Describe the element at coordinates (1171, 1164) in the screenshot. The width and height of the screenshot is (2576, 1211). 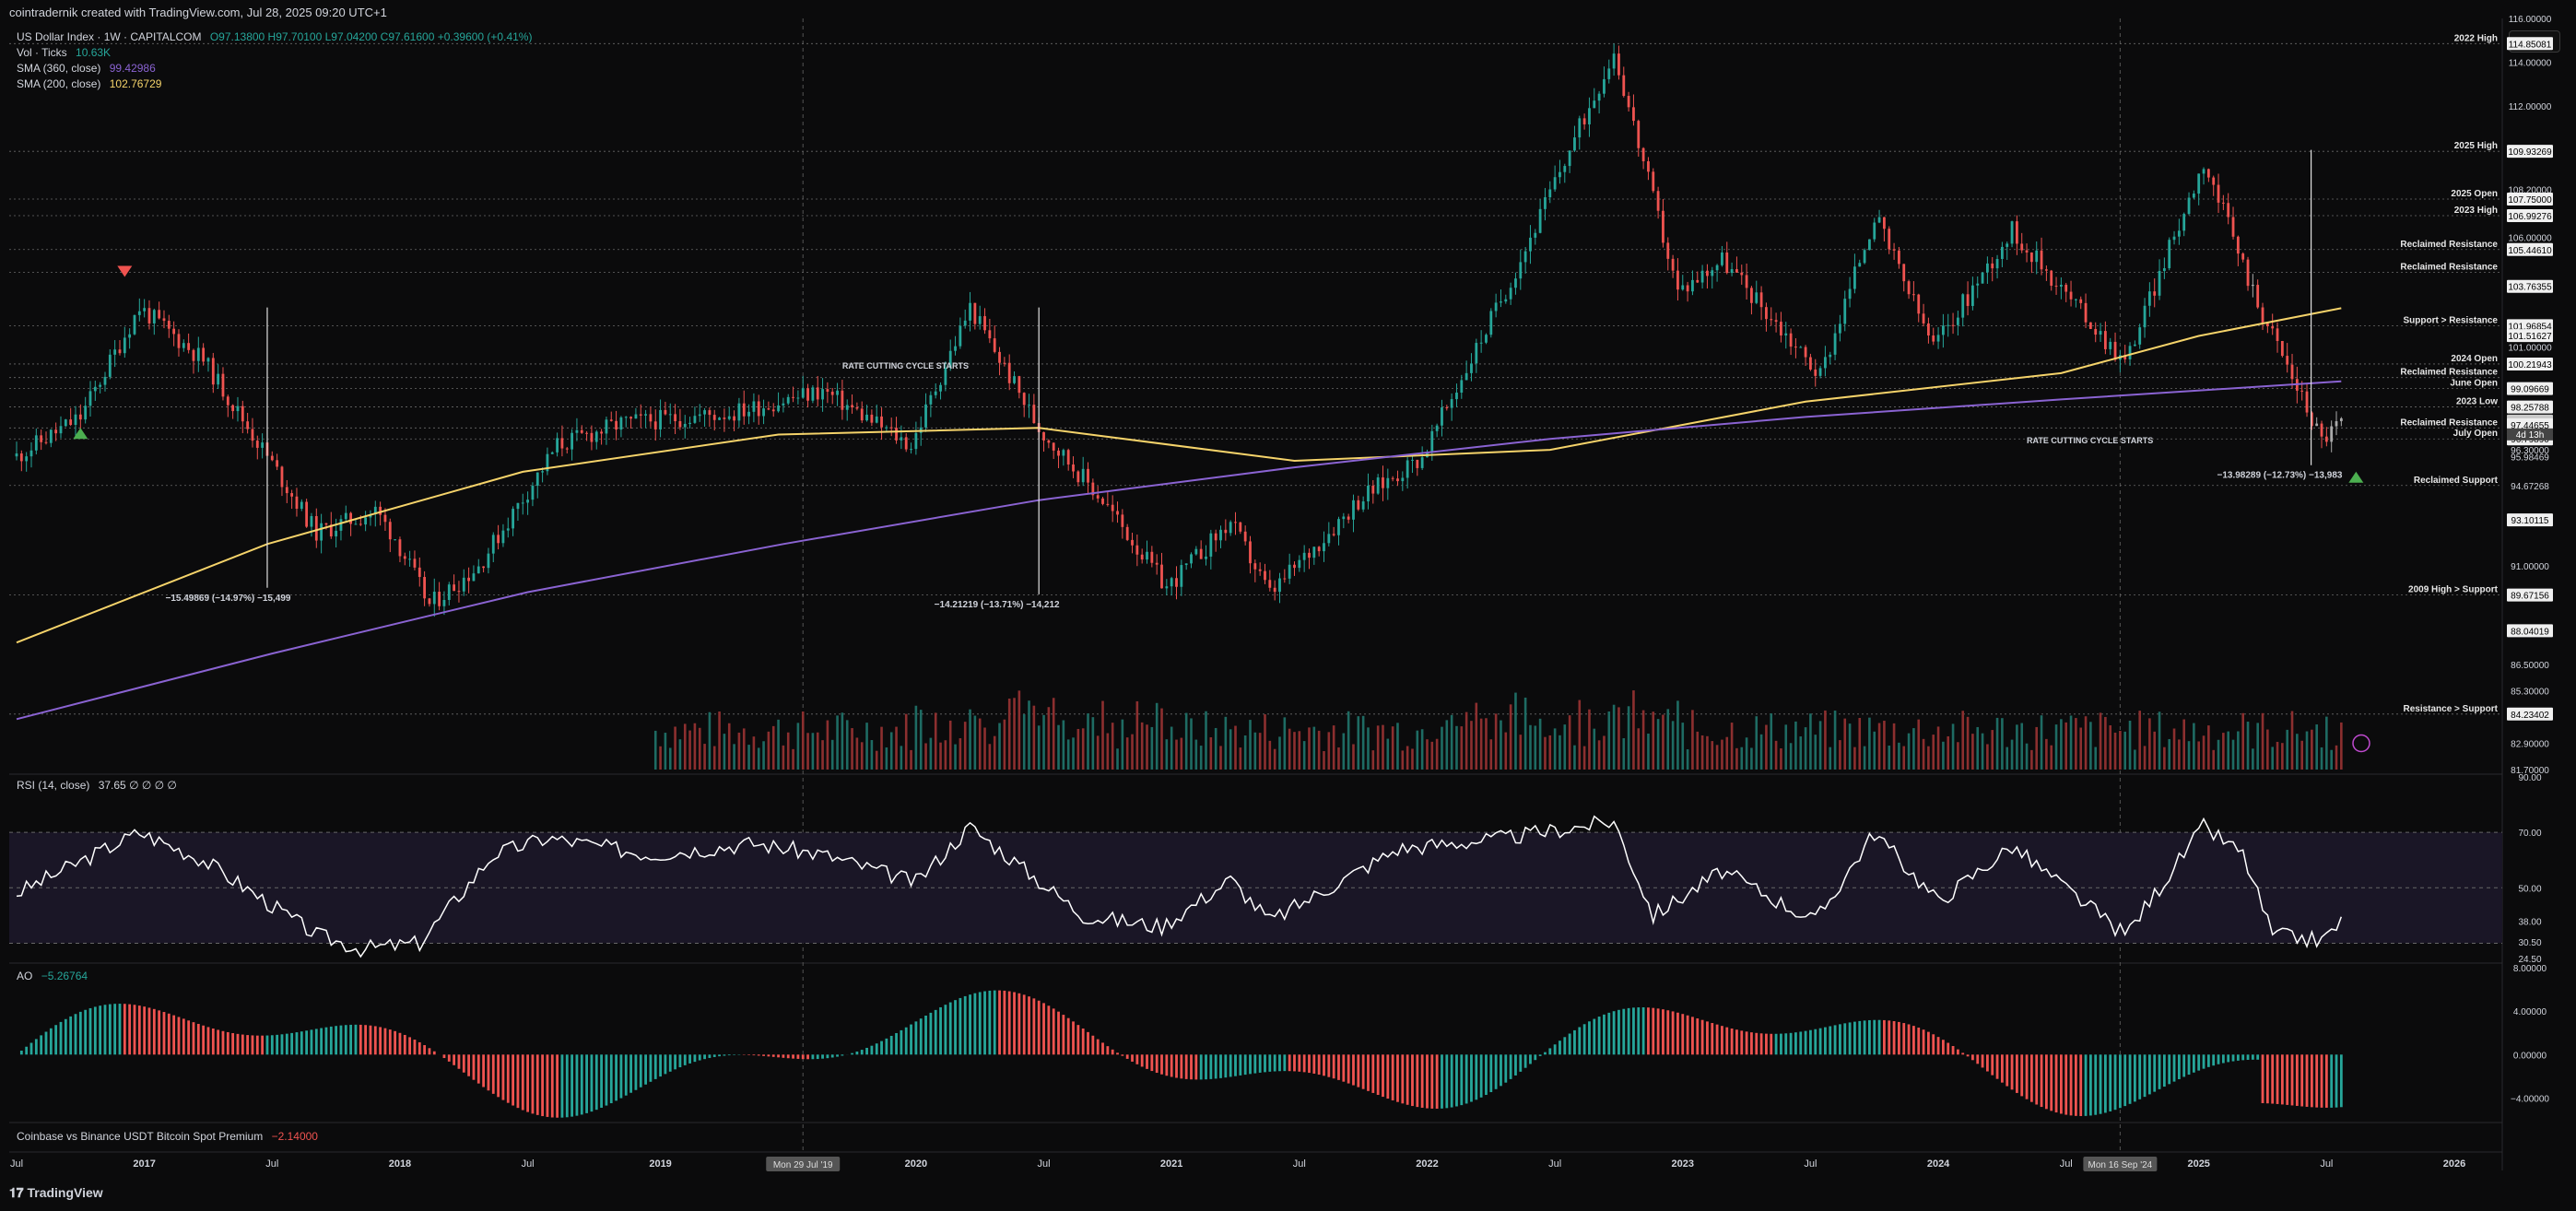
I see `x-tick-label: 2021` at that location.